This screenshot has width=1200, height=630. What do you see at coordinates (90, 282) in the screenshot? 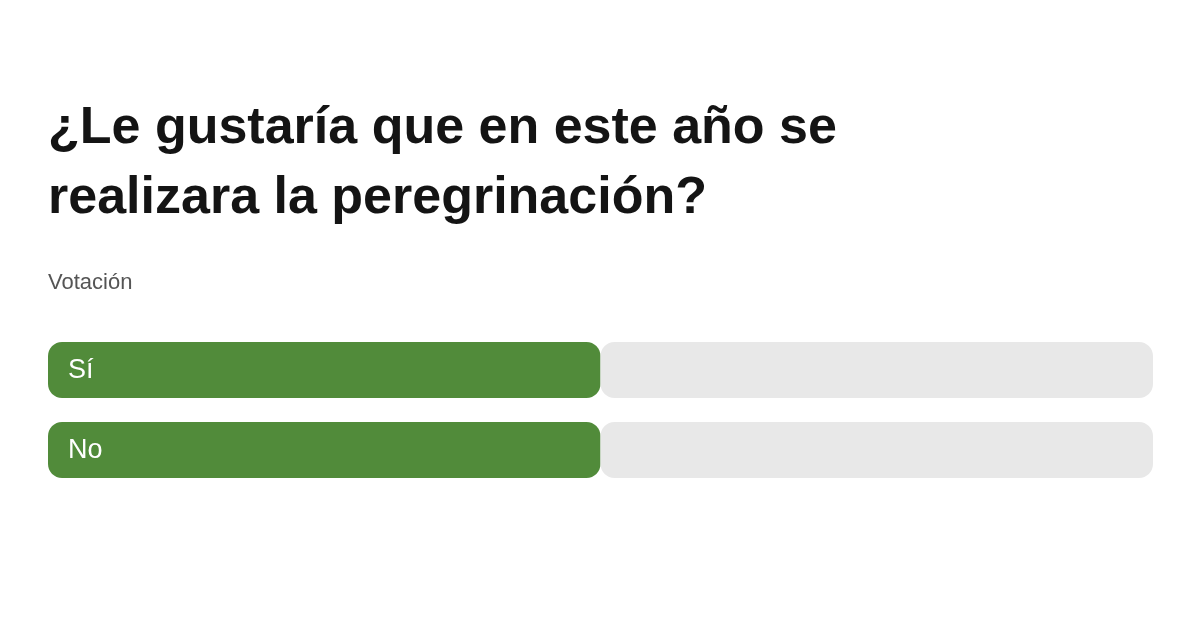
I see `chart-subtitle: Votación` at bounding box center [90, 282].